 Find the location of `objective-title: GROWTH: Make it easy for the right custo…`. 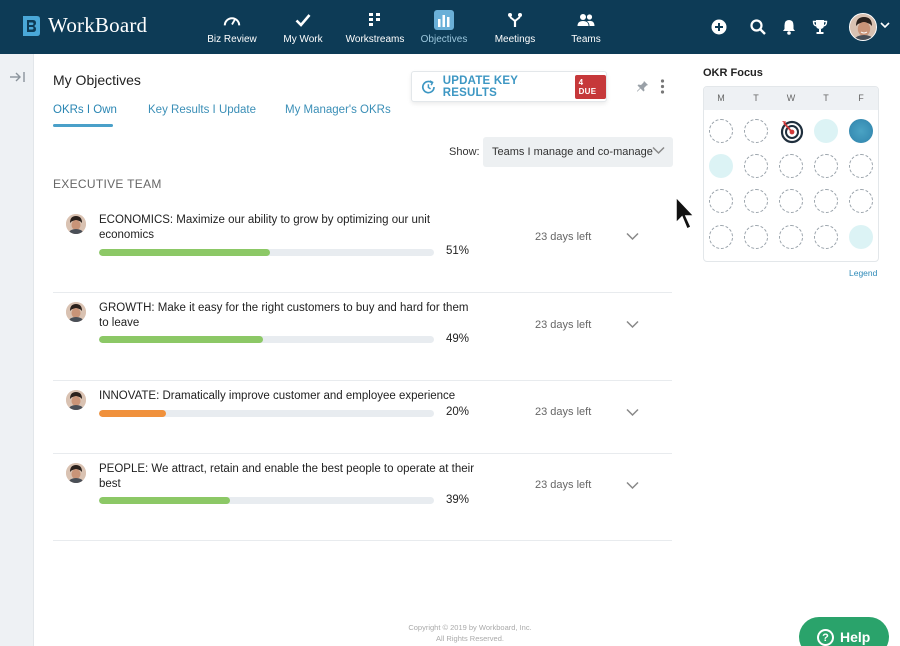

objective-title: GROWTH: Make it easy for the right custo… is located at coordinates (284, 315).